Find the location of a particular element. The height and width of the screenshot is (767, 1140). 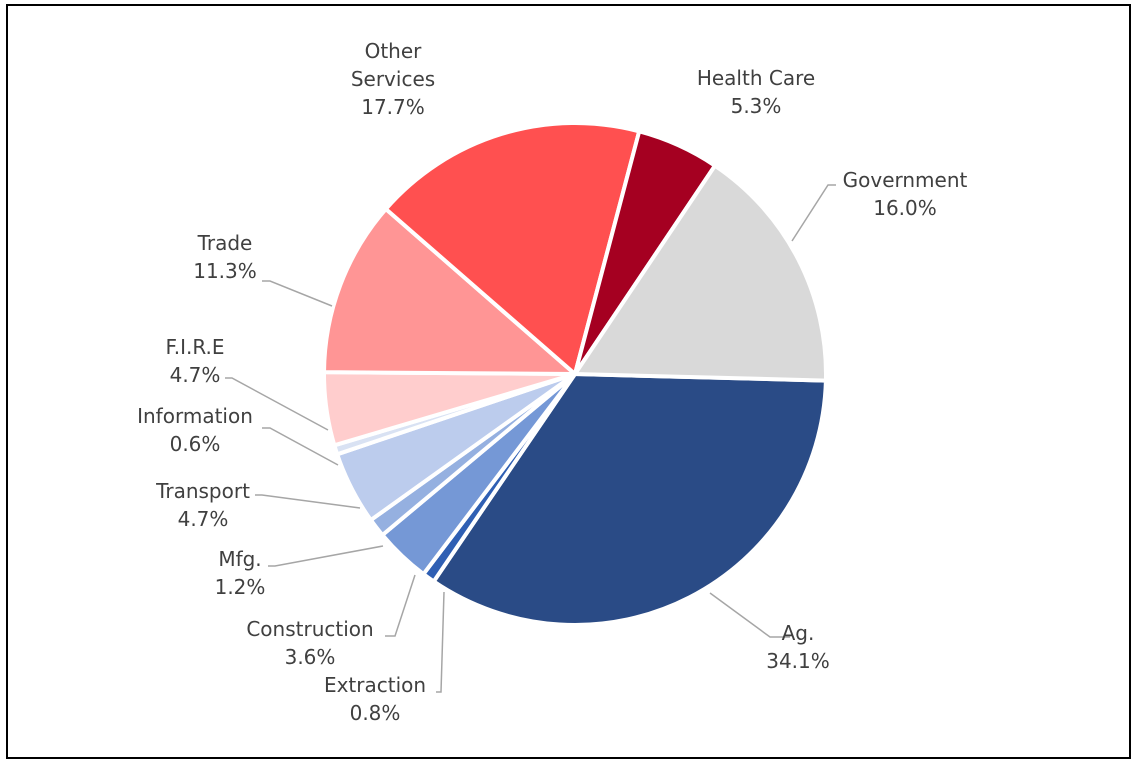

slice-percent-text: 16.0% is located at coordinates (905, 208).